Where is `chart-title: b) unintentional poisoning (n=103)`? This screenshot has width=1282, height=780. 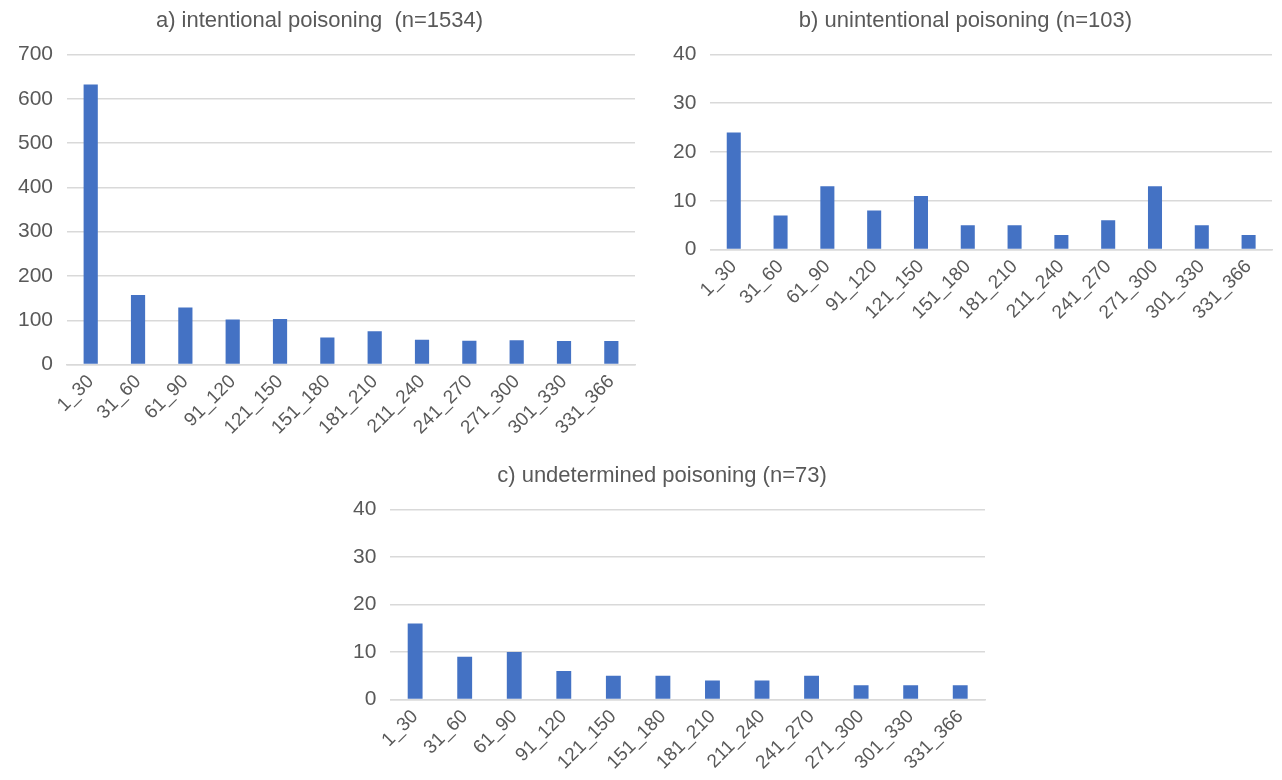 chart-title: b) unintentional poisoning (n=103) is located at coordinates (965, 20).